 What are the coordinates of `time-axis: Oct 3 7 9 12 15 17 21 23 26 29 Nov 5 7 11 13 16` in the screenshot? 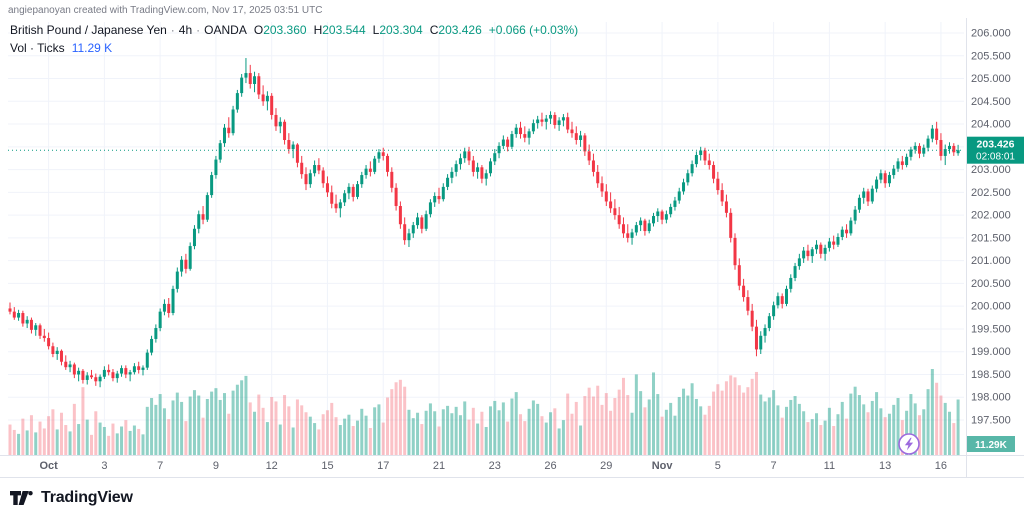 It's located at (493, 466).